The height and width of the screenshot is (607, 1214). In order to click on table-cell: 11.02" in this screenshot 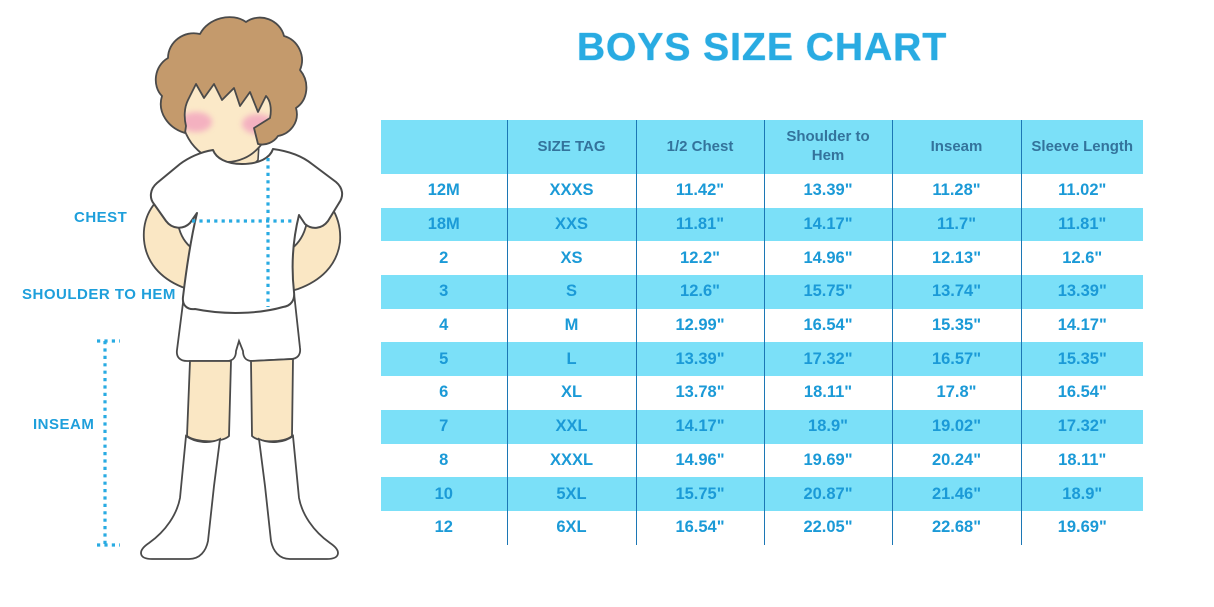, I will do `click(1081, 191)`.